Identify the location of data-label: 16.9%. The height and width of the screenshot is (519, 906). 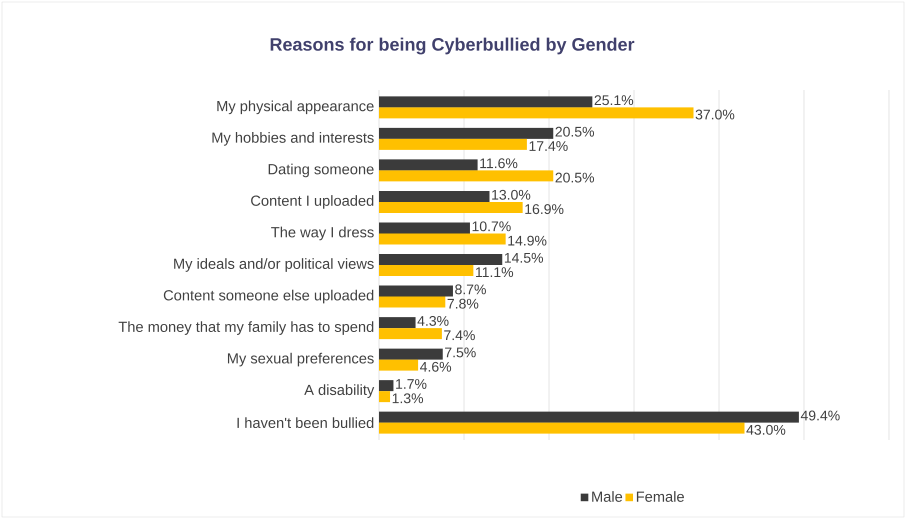
(544, 209).